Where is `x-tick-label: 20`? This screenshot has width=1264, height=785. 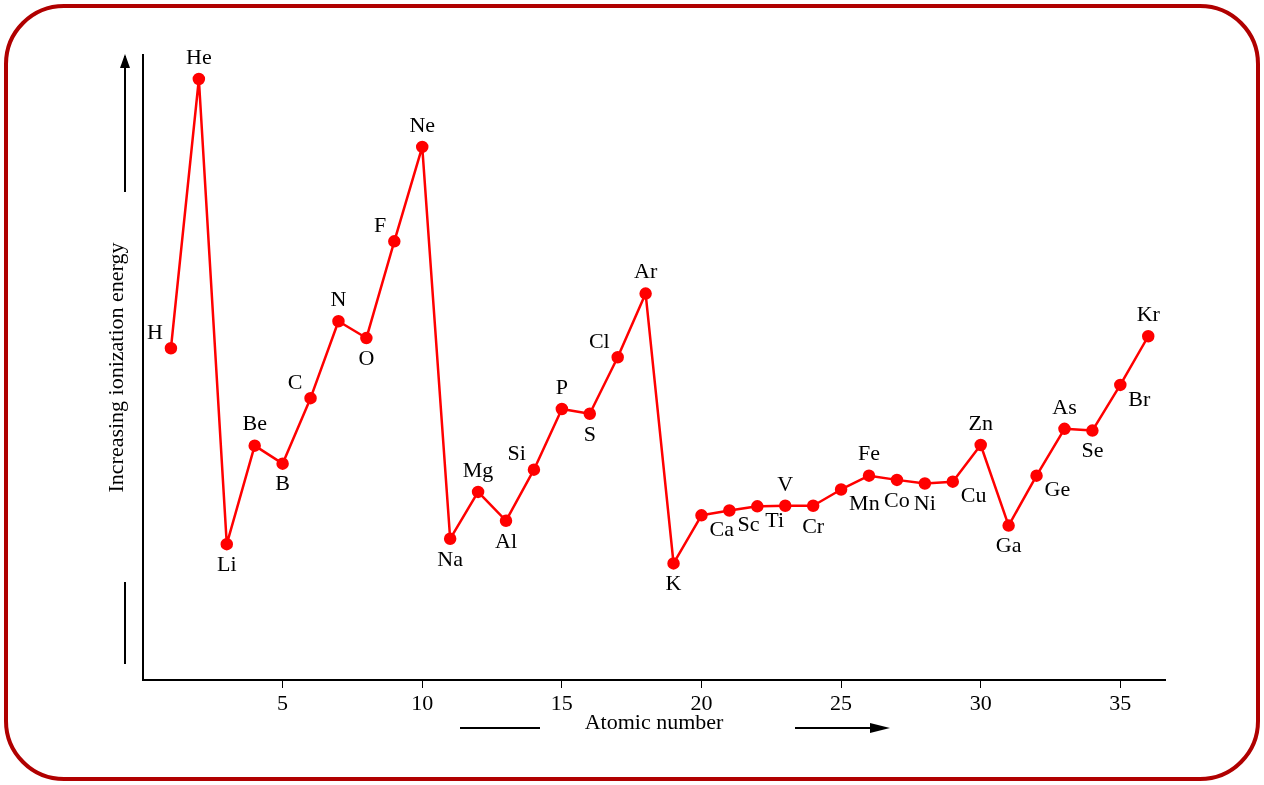
x-tick-label: 20 is located at coordinates (701, 702).